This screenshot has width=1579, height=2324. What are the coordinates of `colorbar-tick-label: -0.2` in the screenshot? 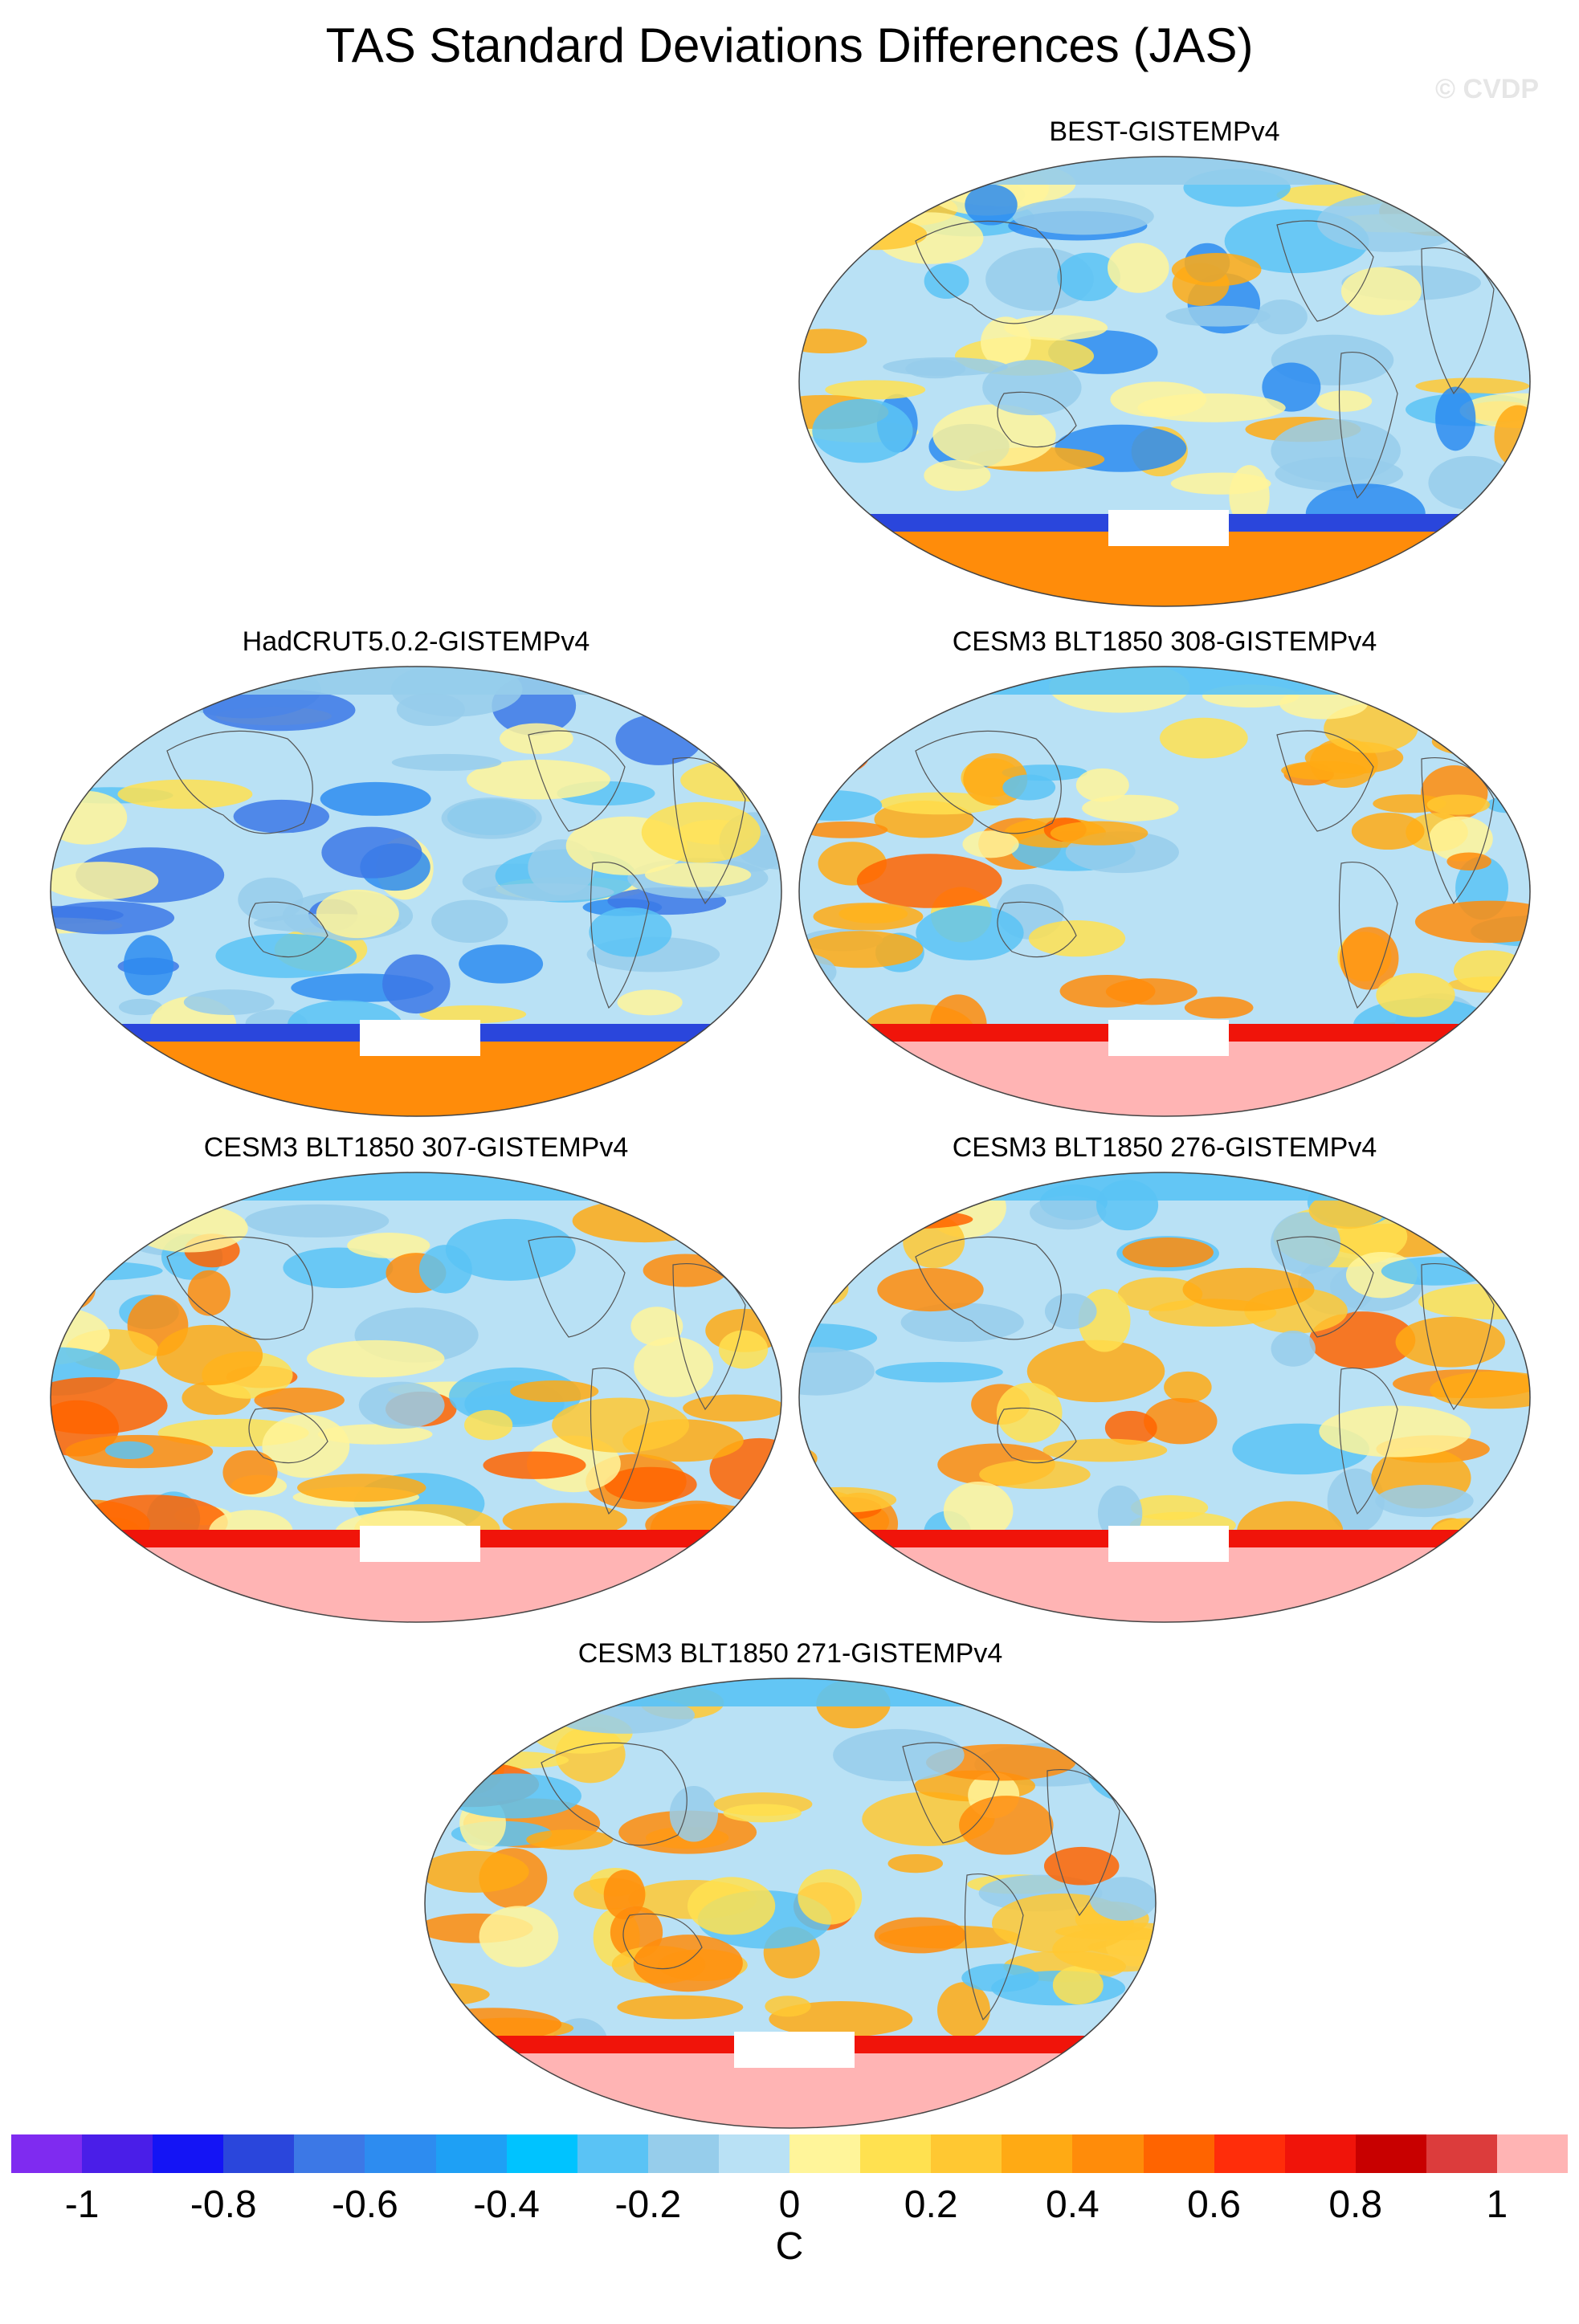 It's located at (648, 2204).